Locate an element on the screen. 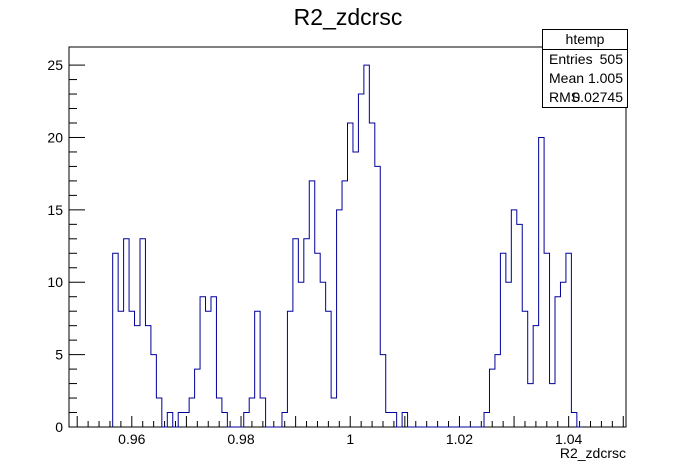 This screenshot has height=474, width=696. stats-value: 1.005 is located at coordinates (605, 78).